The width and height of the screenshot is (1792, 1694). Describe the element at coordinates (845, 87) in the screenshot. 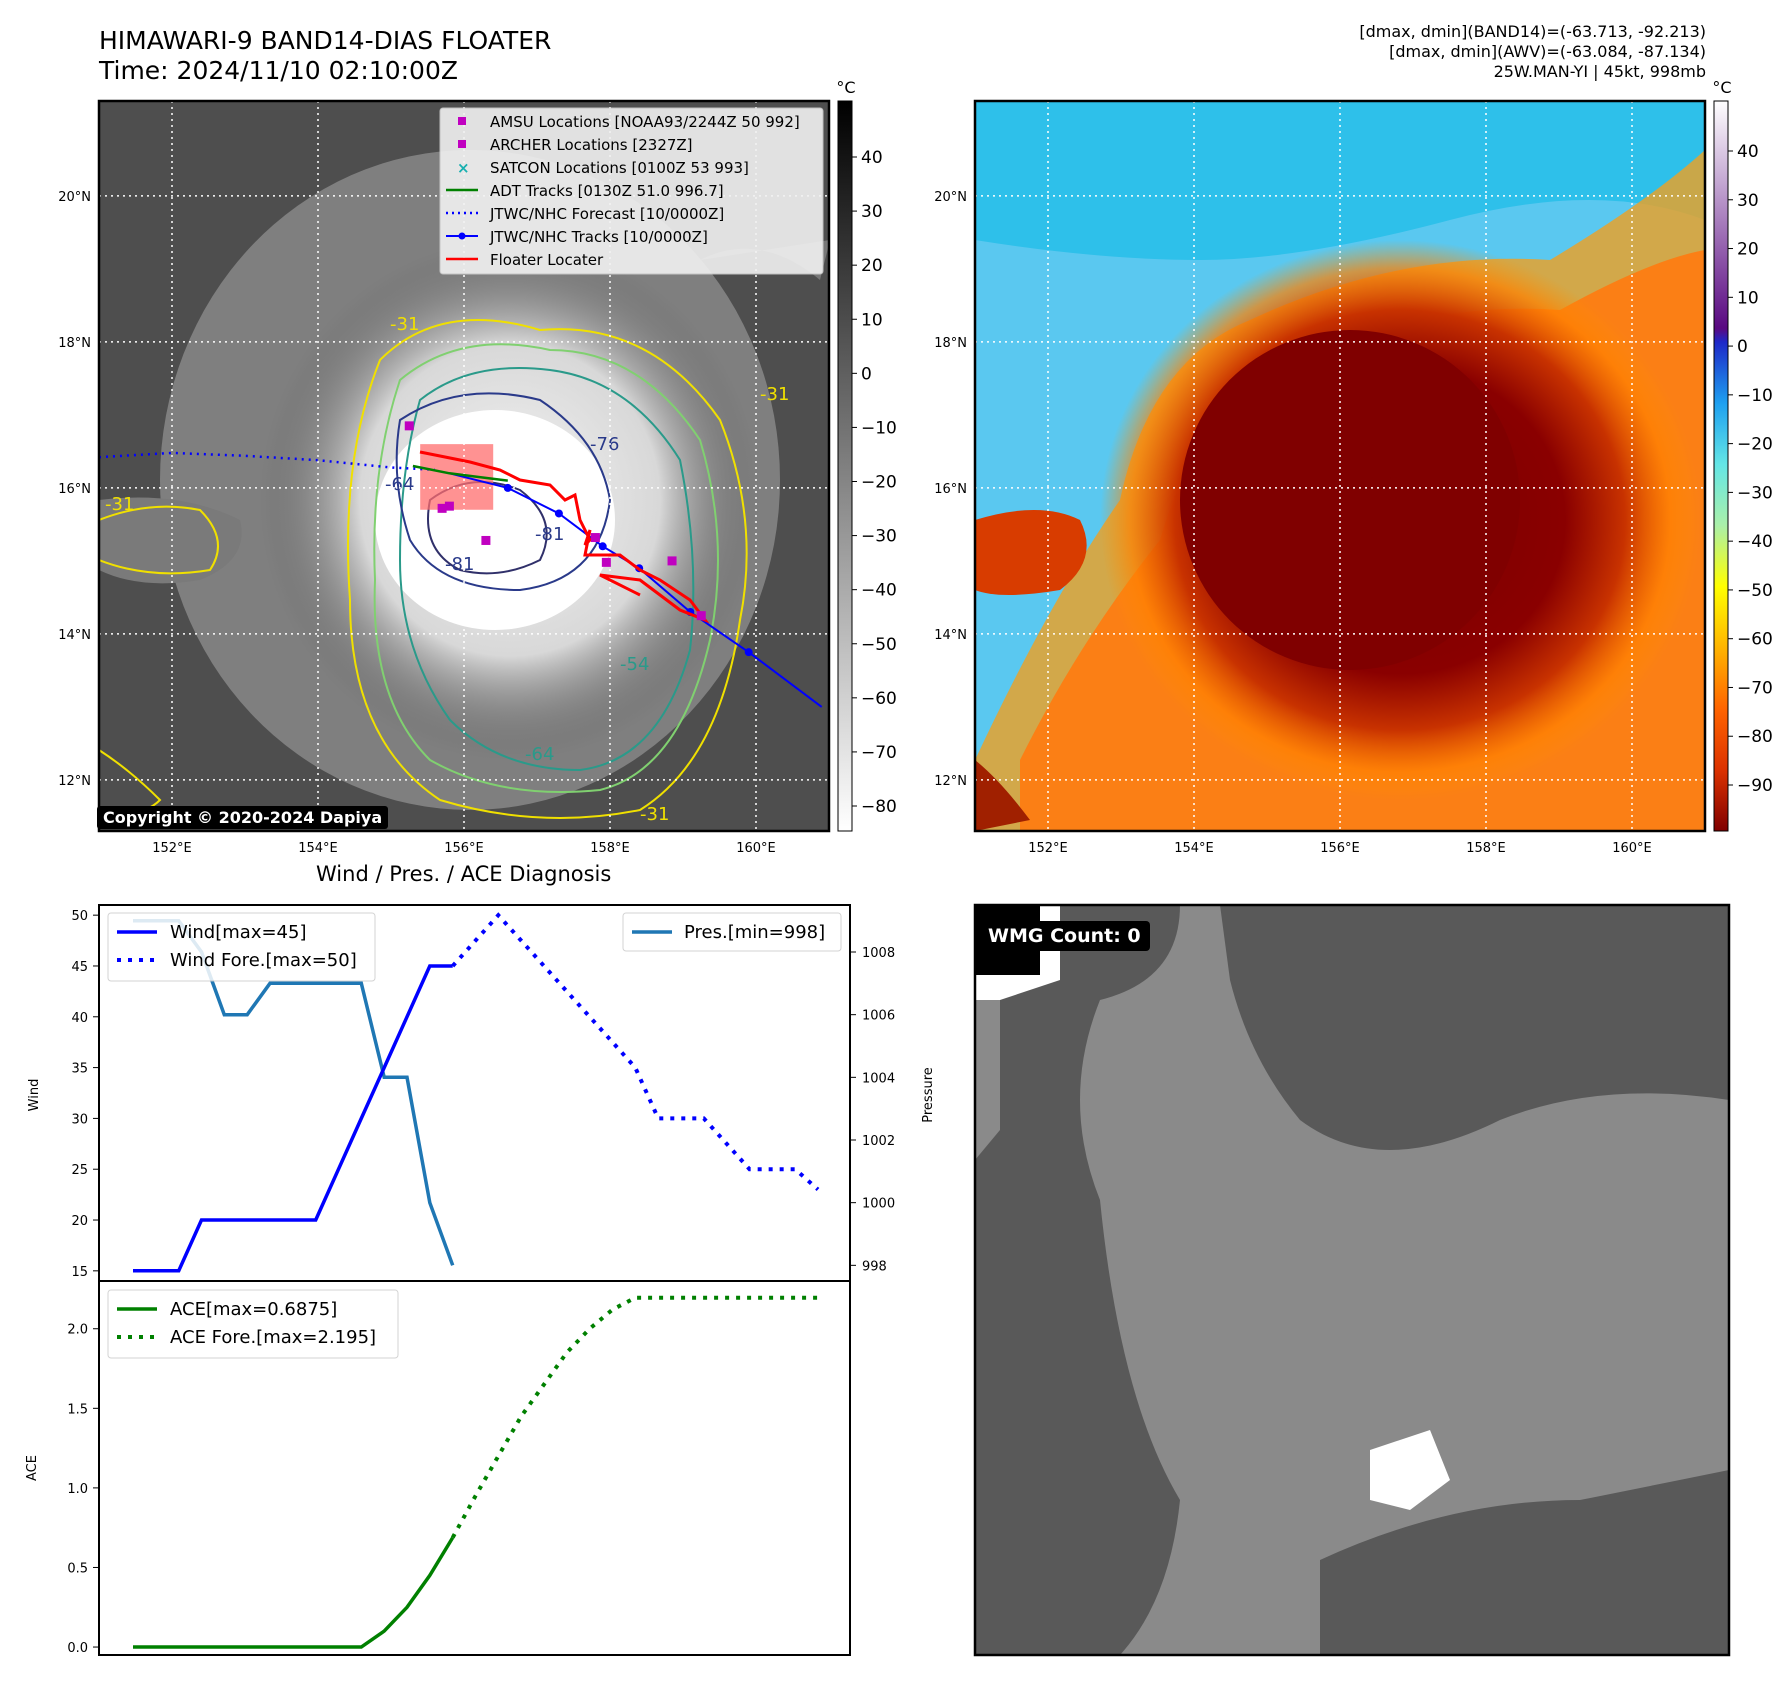

I see `gray-colorbar-unit: °C` at that location.